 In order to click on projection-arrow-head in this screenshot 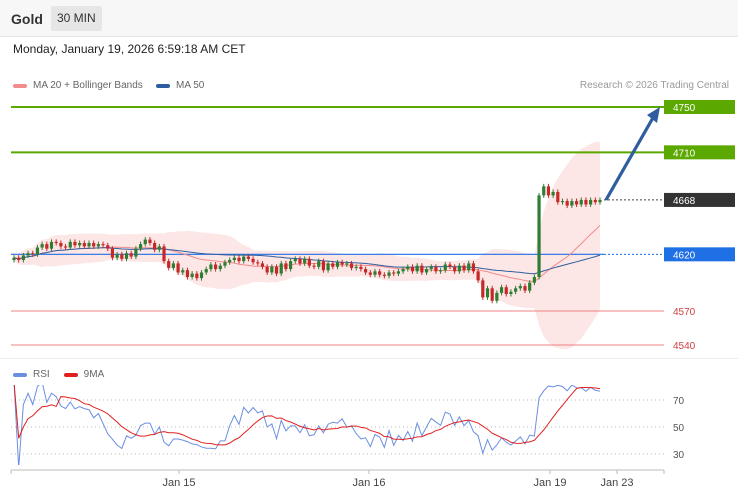, I will do `click(653, 115)`.